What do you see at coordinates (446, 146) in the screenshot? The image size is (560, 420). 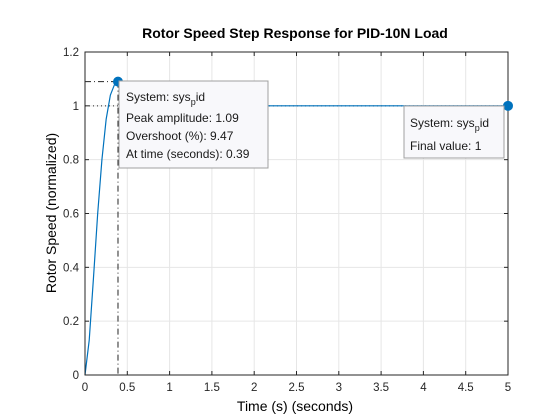 I see `datatip-final-value: Final value: 1` at bounding box center [446, 146].